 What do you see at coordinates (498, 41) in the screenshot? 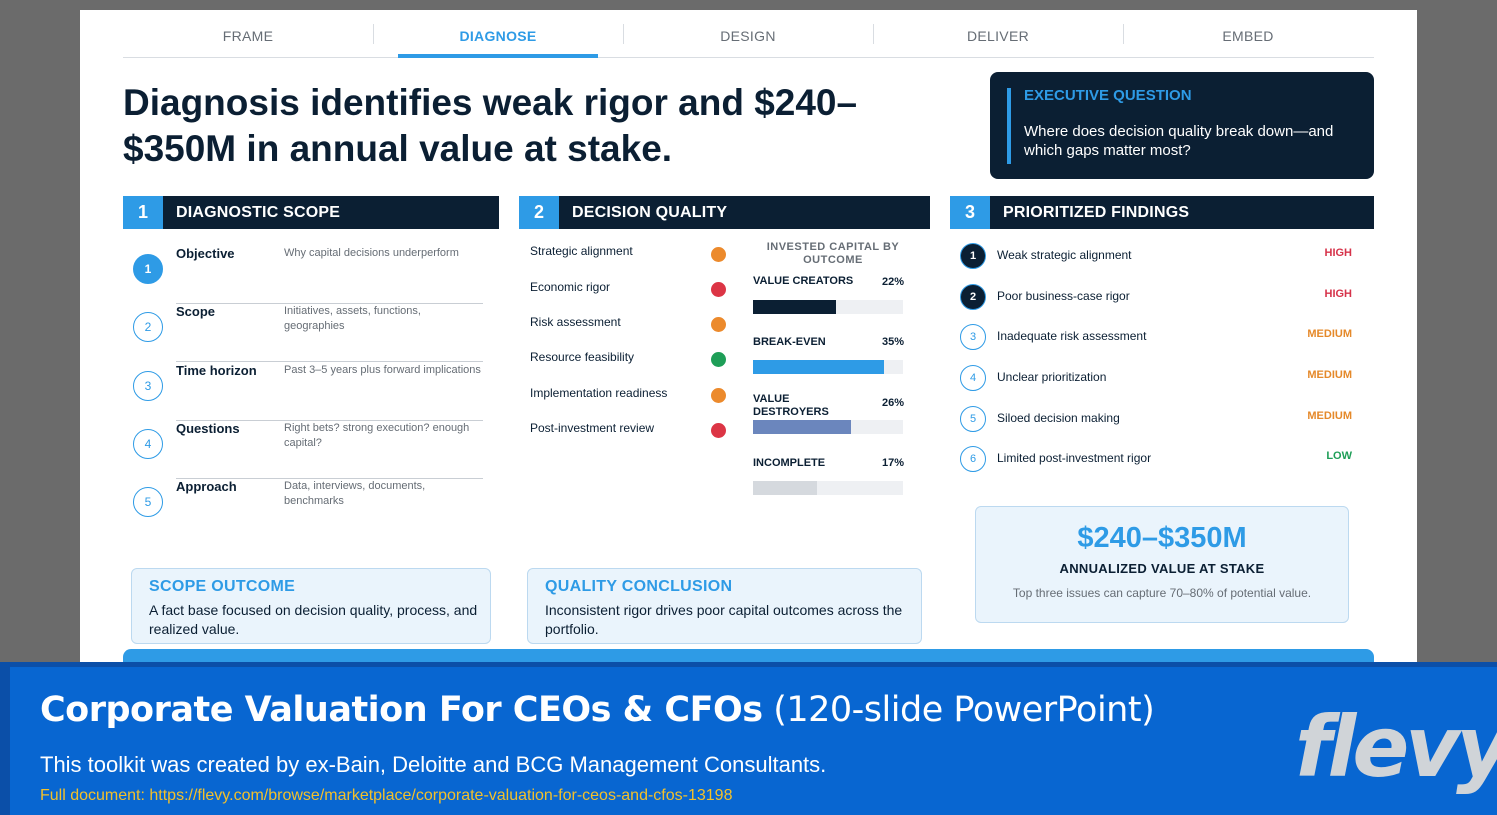
I see `tab-diagnose: DIAGNOSE` at bounding box center [498, 41].